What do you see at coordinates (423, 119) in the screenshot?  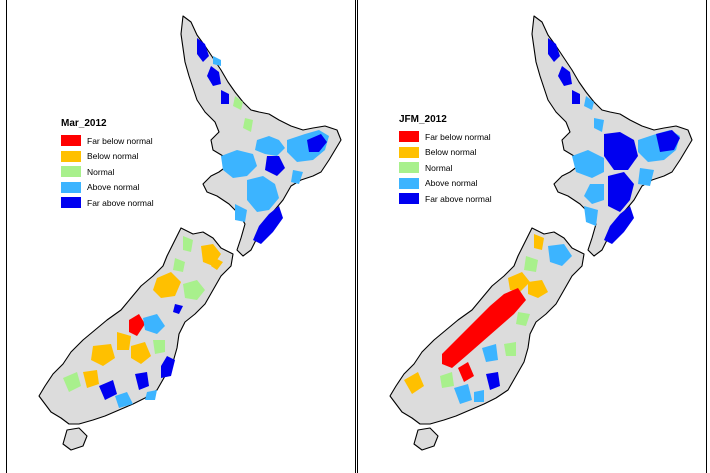 I see `legend-title: JFM_2012` at bounding box center [423, 119].